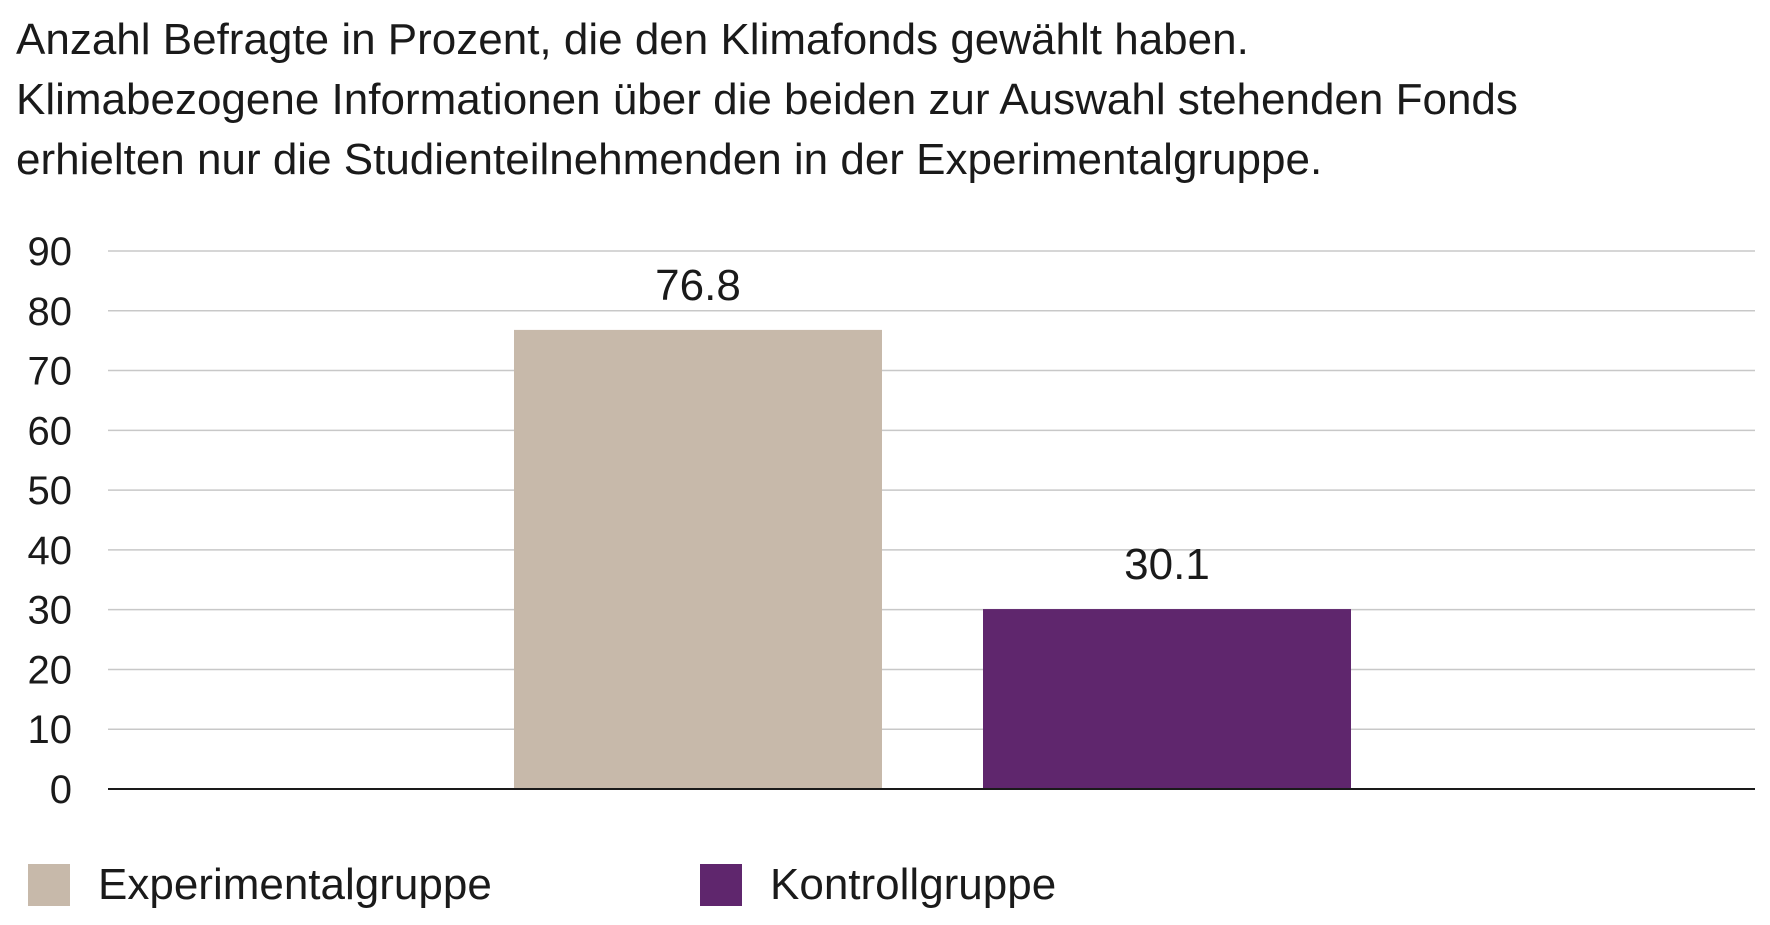  I want to click on y-tick-label-20: 20, so click(50, 670).